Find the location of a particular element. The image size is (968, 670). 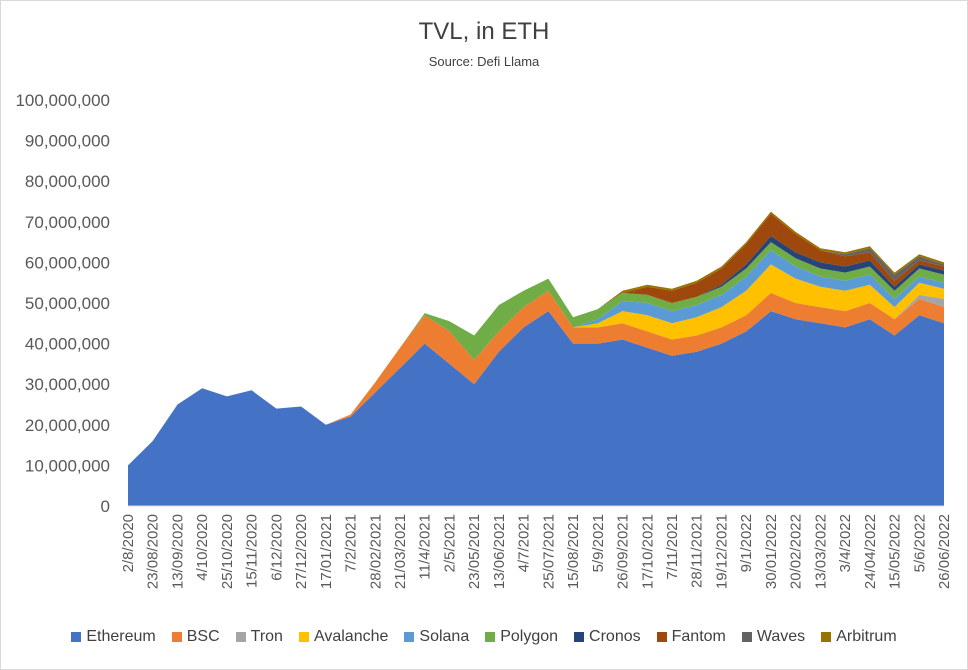

x-tick-label: 27/12/2020 is located at coordinates (301, 551).